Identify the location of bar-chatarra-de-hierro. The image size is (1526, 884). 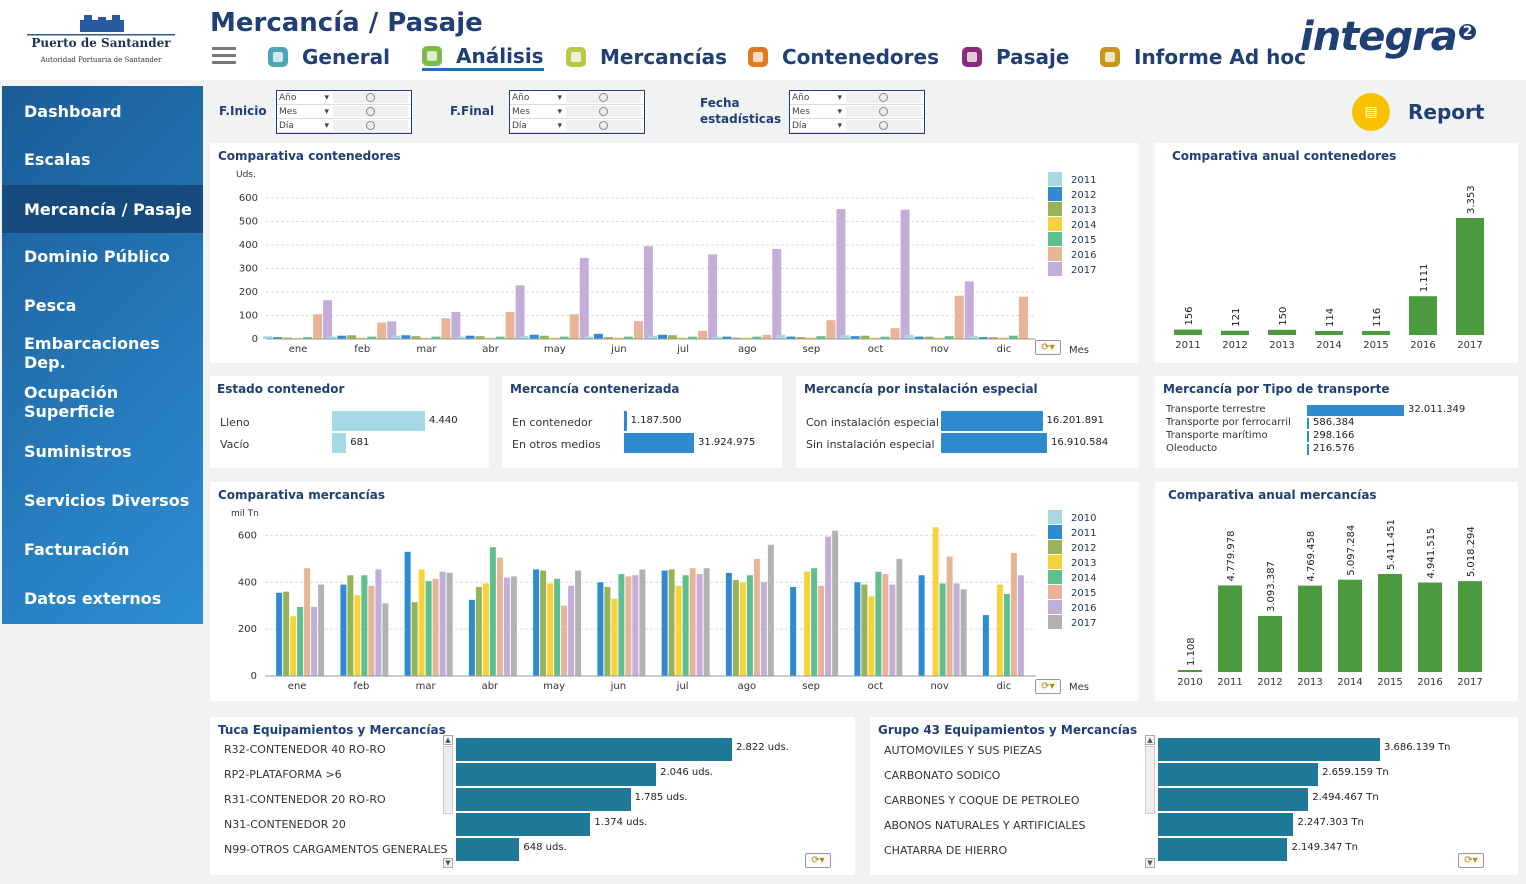
(1223, 849).